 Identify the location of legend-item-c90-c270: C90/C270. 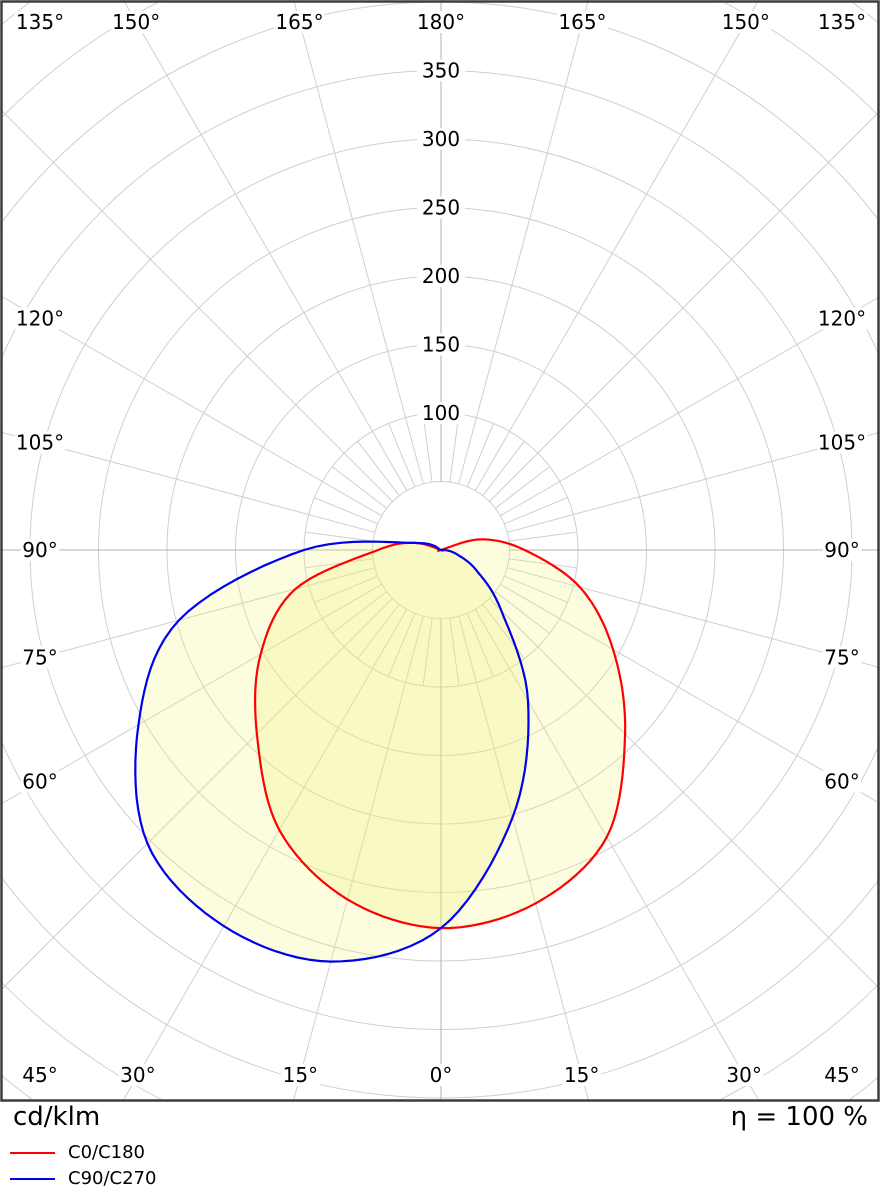
(83, 1179).